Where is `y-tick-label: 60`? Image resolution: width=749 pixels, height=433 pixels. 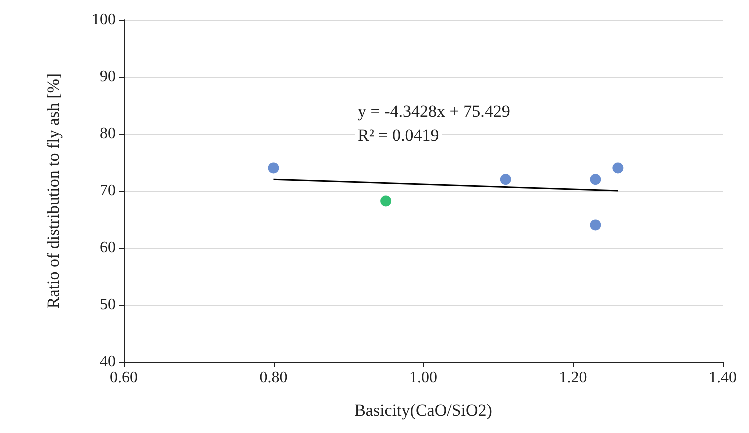
y-tick-label: 60 is located at coordinates (108, 248).